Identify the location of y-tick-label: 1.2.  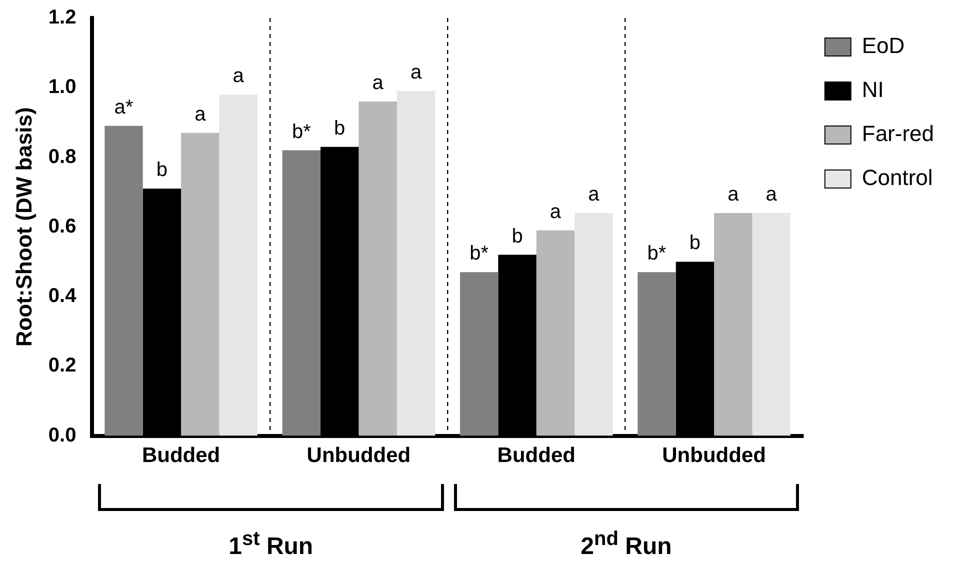
(62, 17).